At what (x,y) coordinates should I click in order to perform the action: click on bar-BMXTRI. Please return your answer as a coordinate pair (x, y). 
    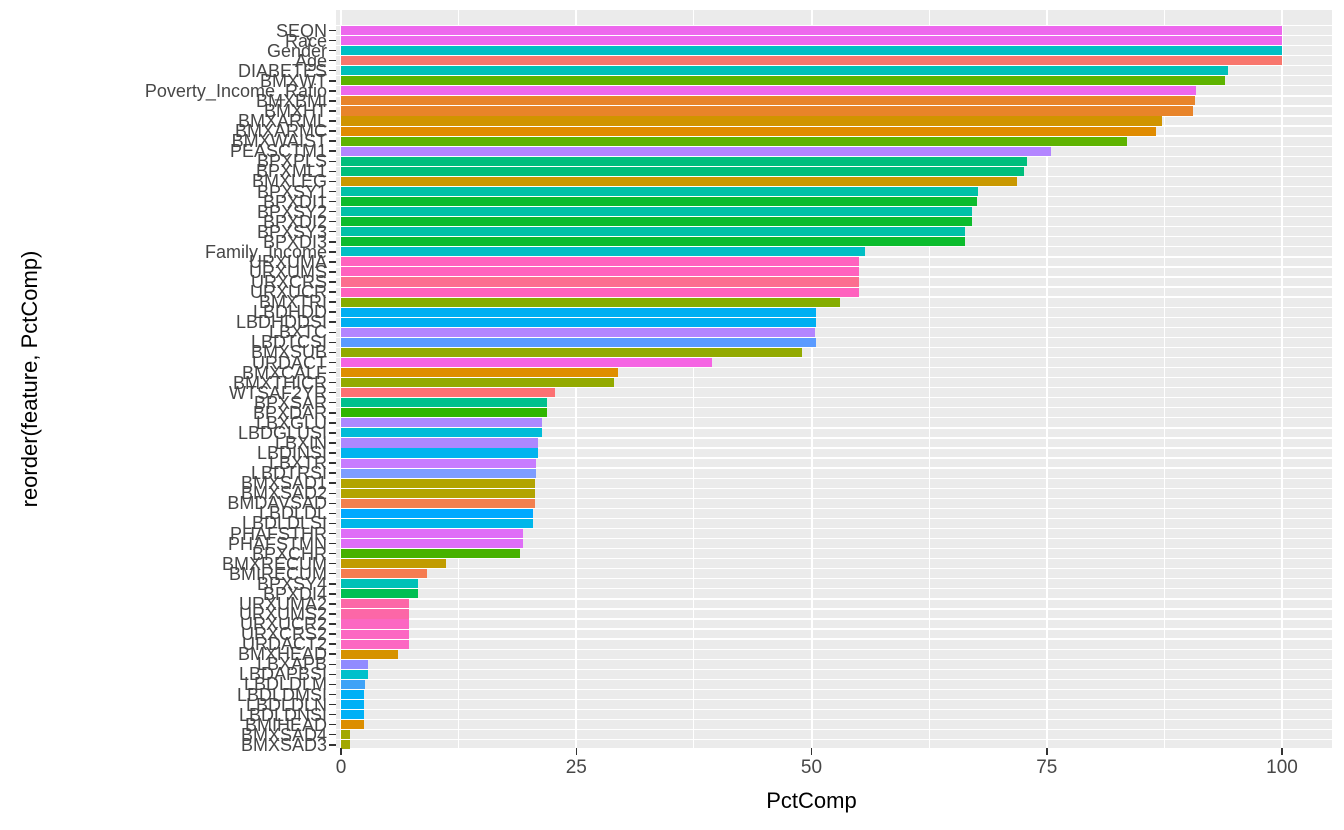
    Looking at the image, I should click on (590, 302).